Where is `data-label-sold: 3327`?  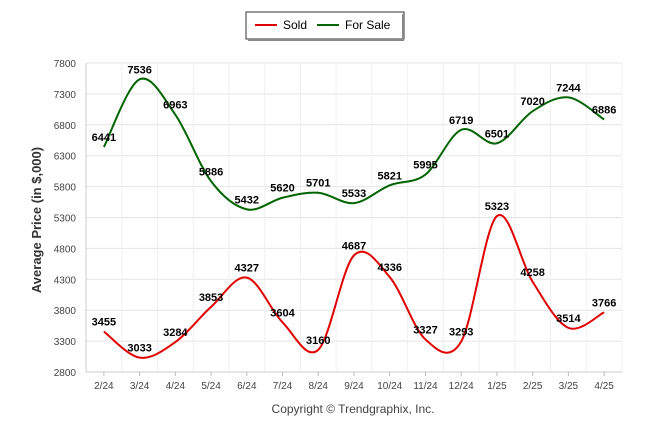
data-label-sold: 3327 is located at coordinates (425, 330).